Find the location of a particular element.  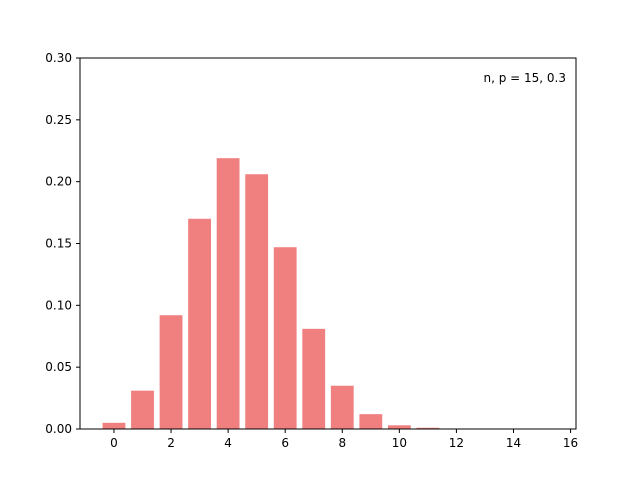

x-tick-label: 14 is located at coordinates (513, 443).